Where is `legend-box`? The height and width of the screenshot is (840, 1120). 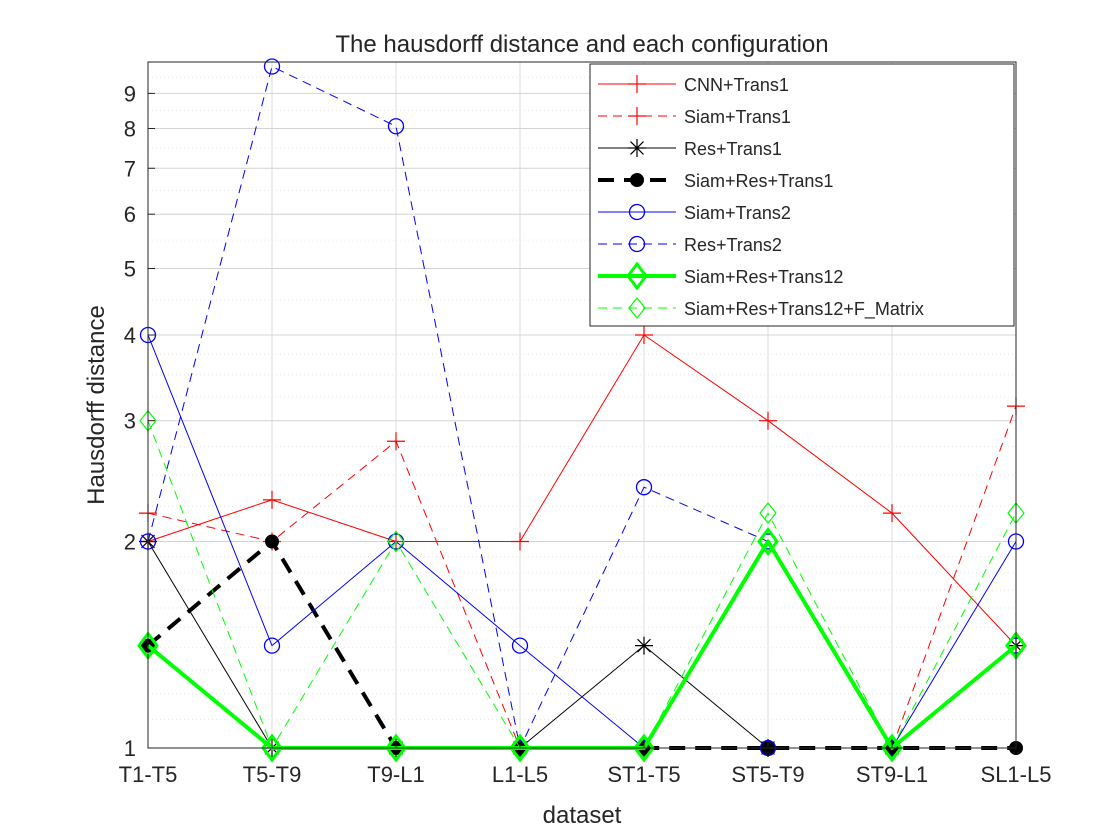 legend-box is located at coordinates (802, 195).